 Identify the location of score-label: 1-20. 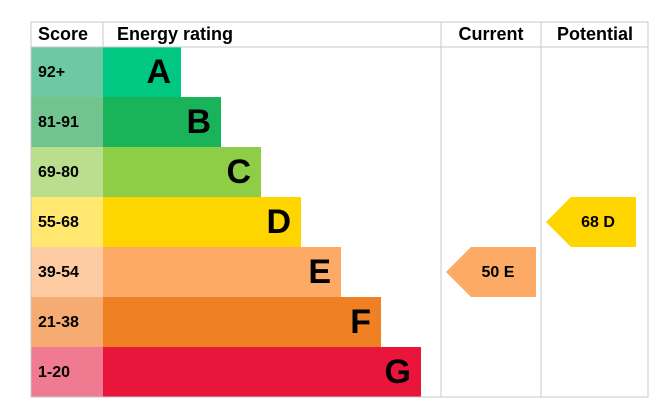
(54, 372).